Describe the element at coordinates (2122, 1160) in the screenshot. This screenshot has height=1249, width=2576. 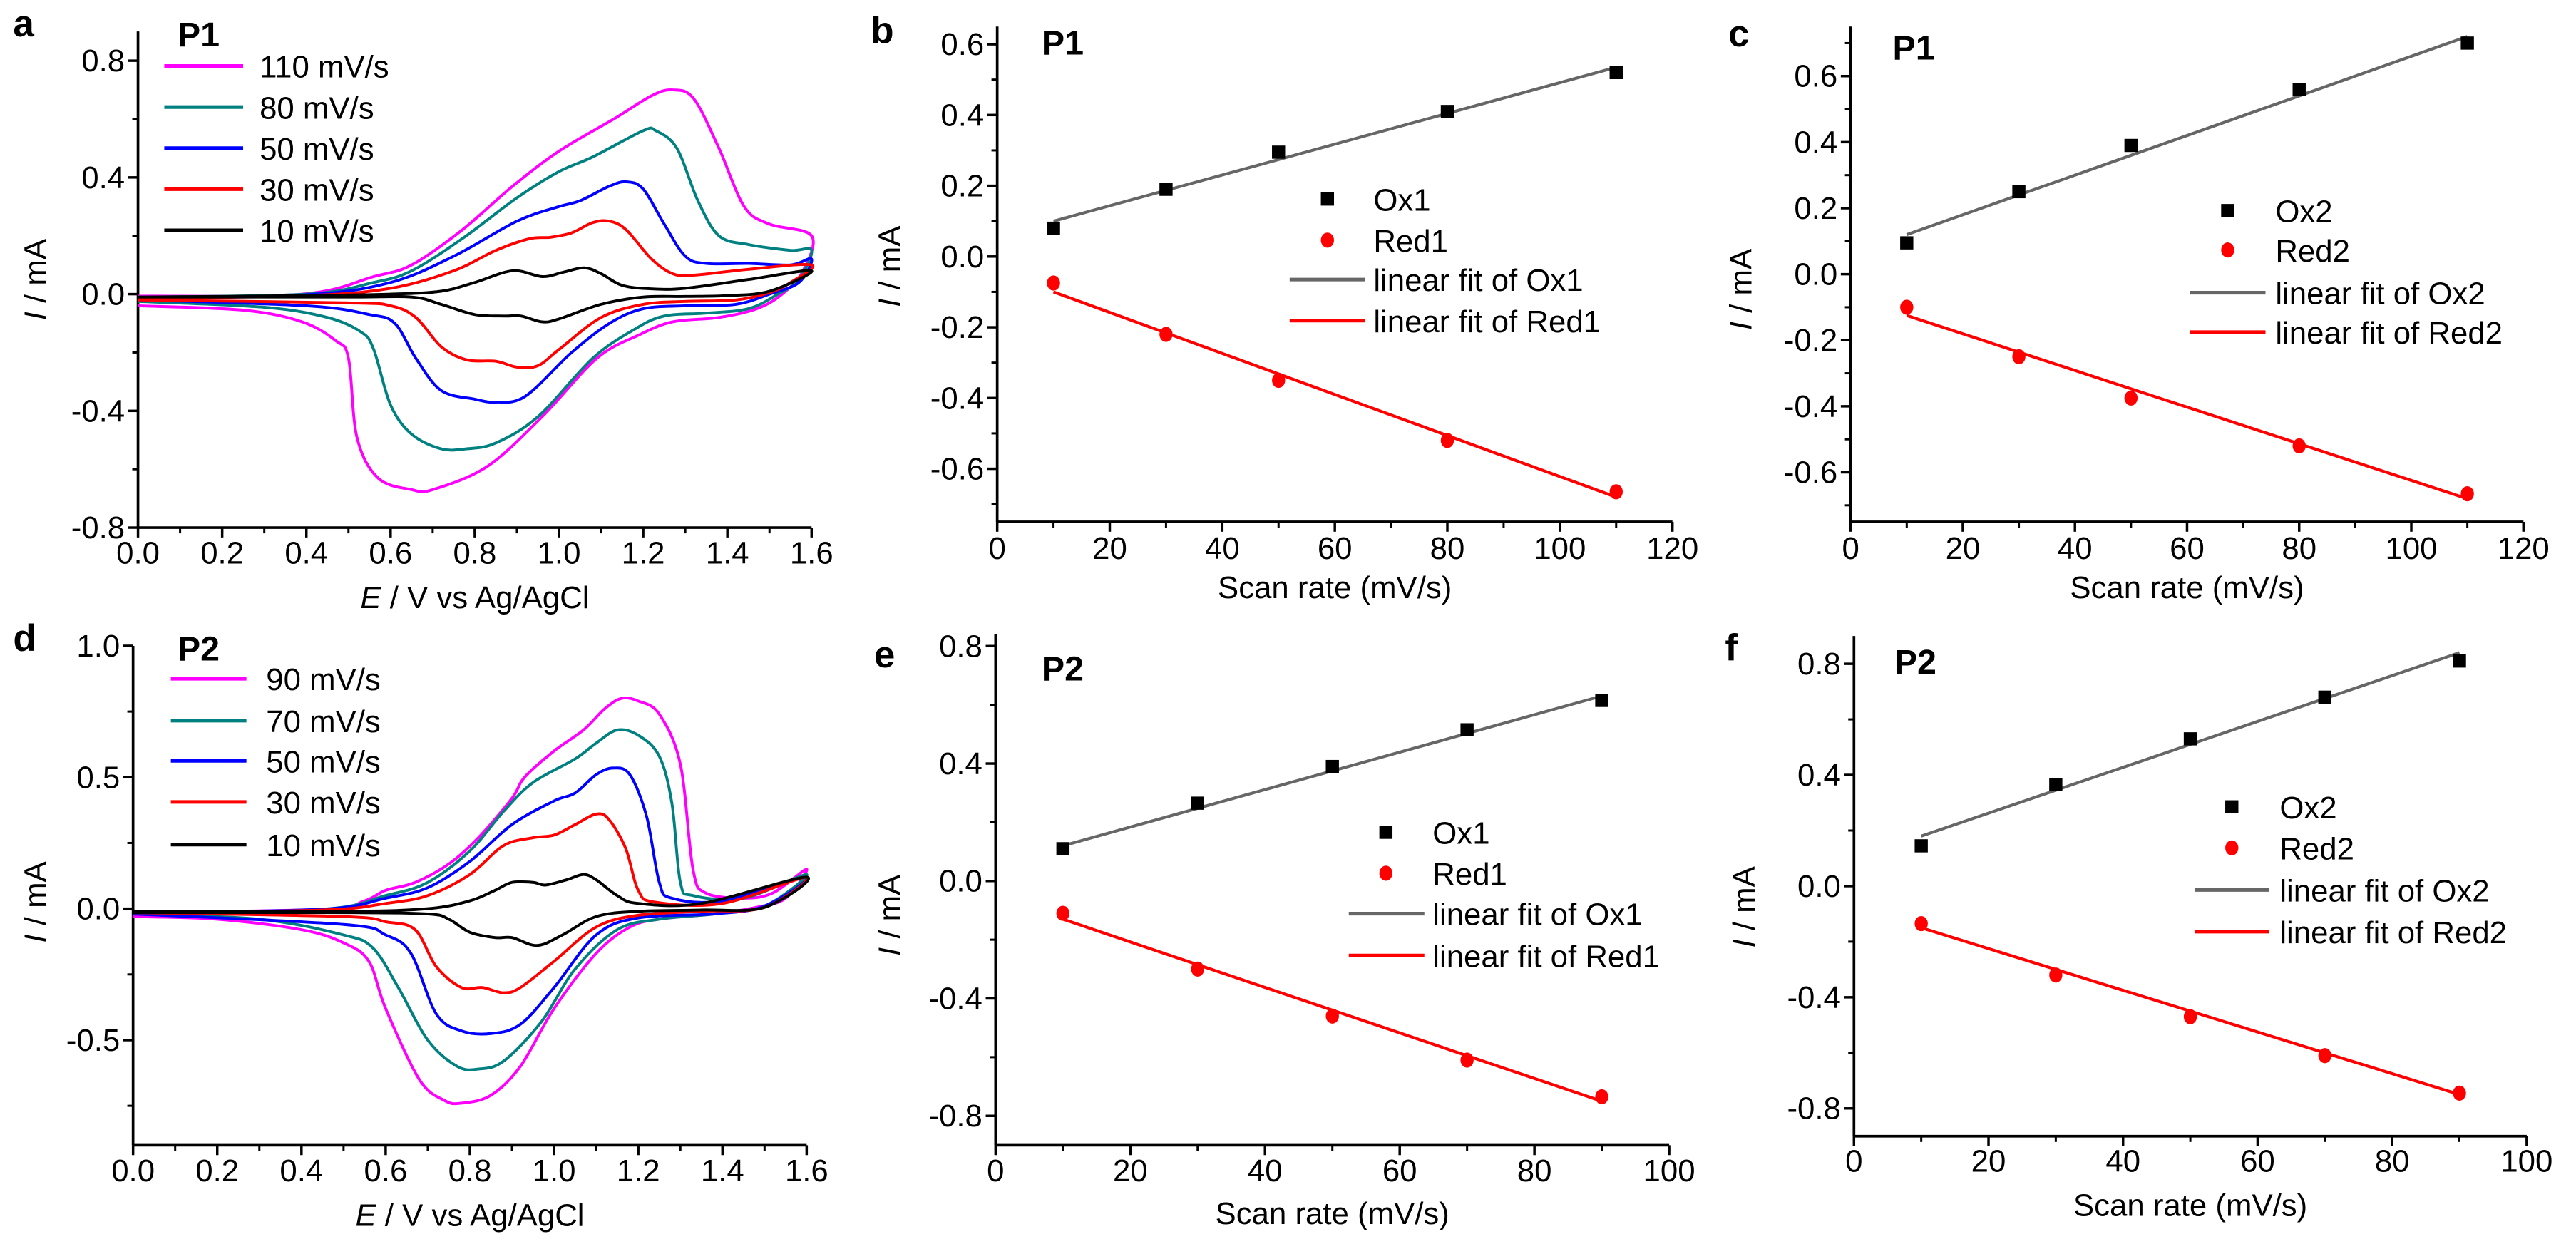
I see `x-tick-label: 40` at that location.